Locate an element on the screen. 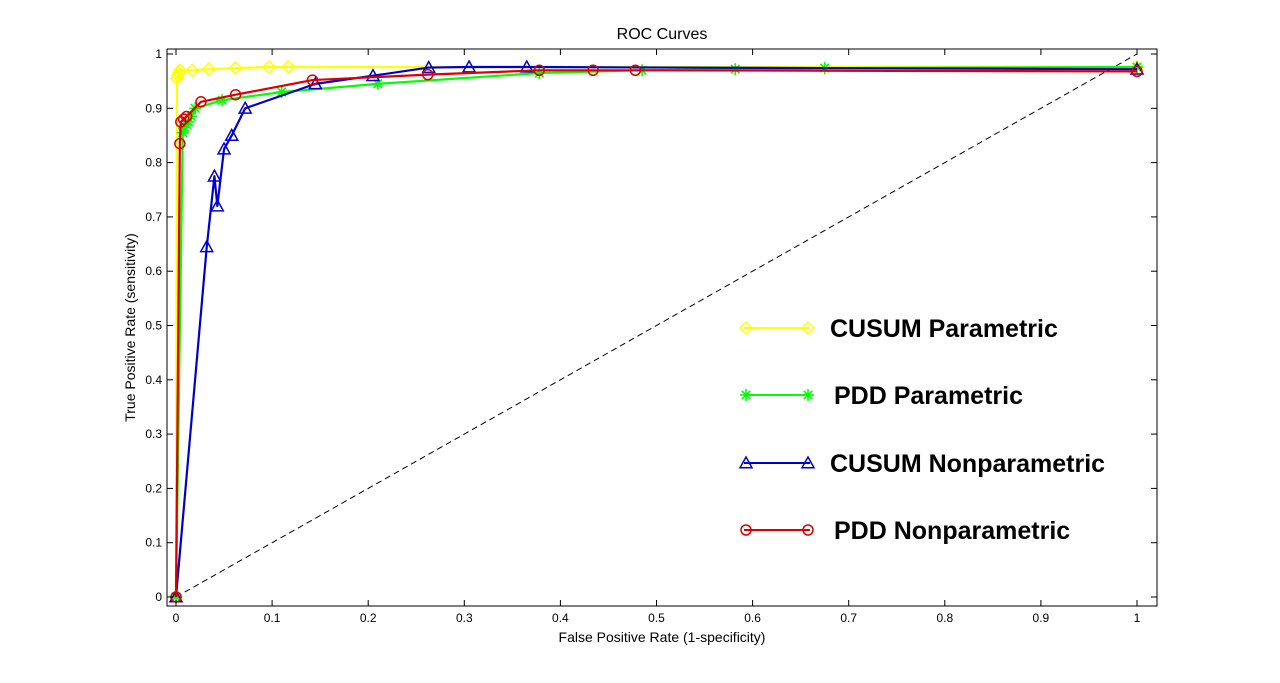 The height and width of the screenshot is (683, 1280). y-tick-label: 0.6 is located at coordinates (153, 271).